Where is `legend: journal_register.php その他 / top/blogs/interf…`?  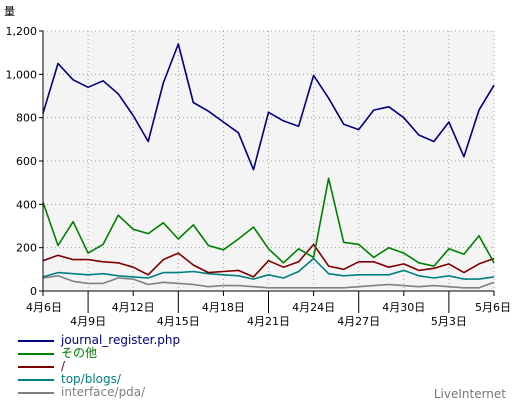 legend: journal_register.php その他 / top/blogs/interf… is located at coordinates (99, 366).